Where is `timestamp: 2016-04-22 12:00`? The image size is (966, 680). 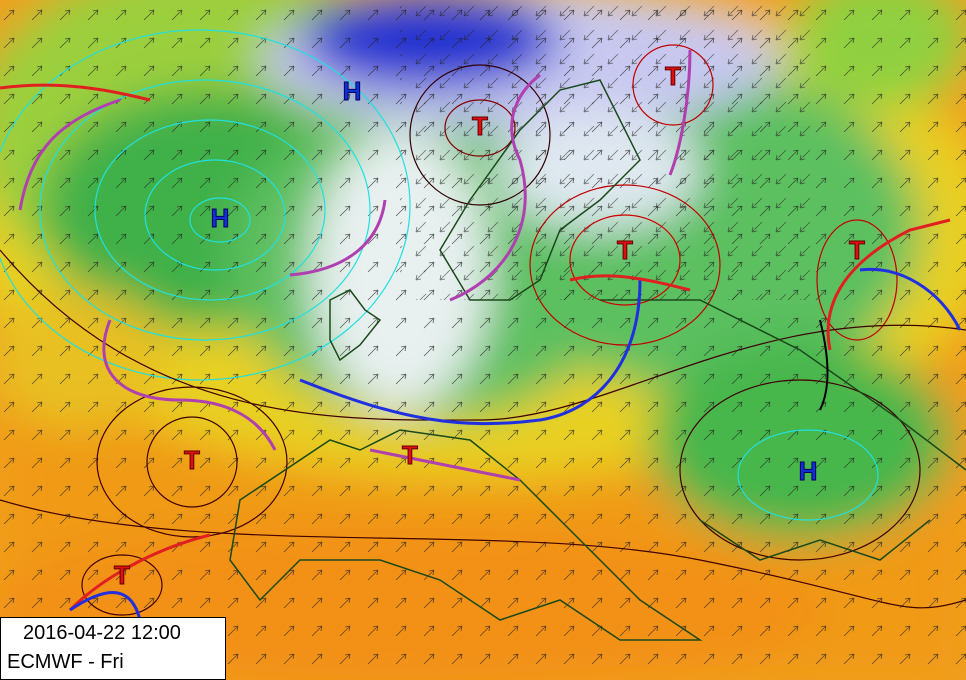
timestamp: 2016-04-22 12:00 is located at coordinates (102, 633).